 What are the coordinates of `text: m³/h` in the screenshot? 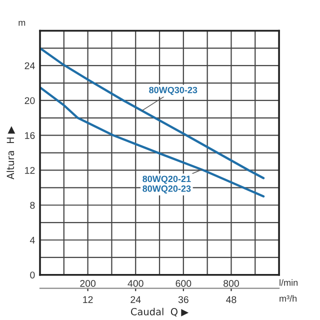 It's located at (288, 298).